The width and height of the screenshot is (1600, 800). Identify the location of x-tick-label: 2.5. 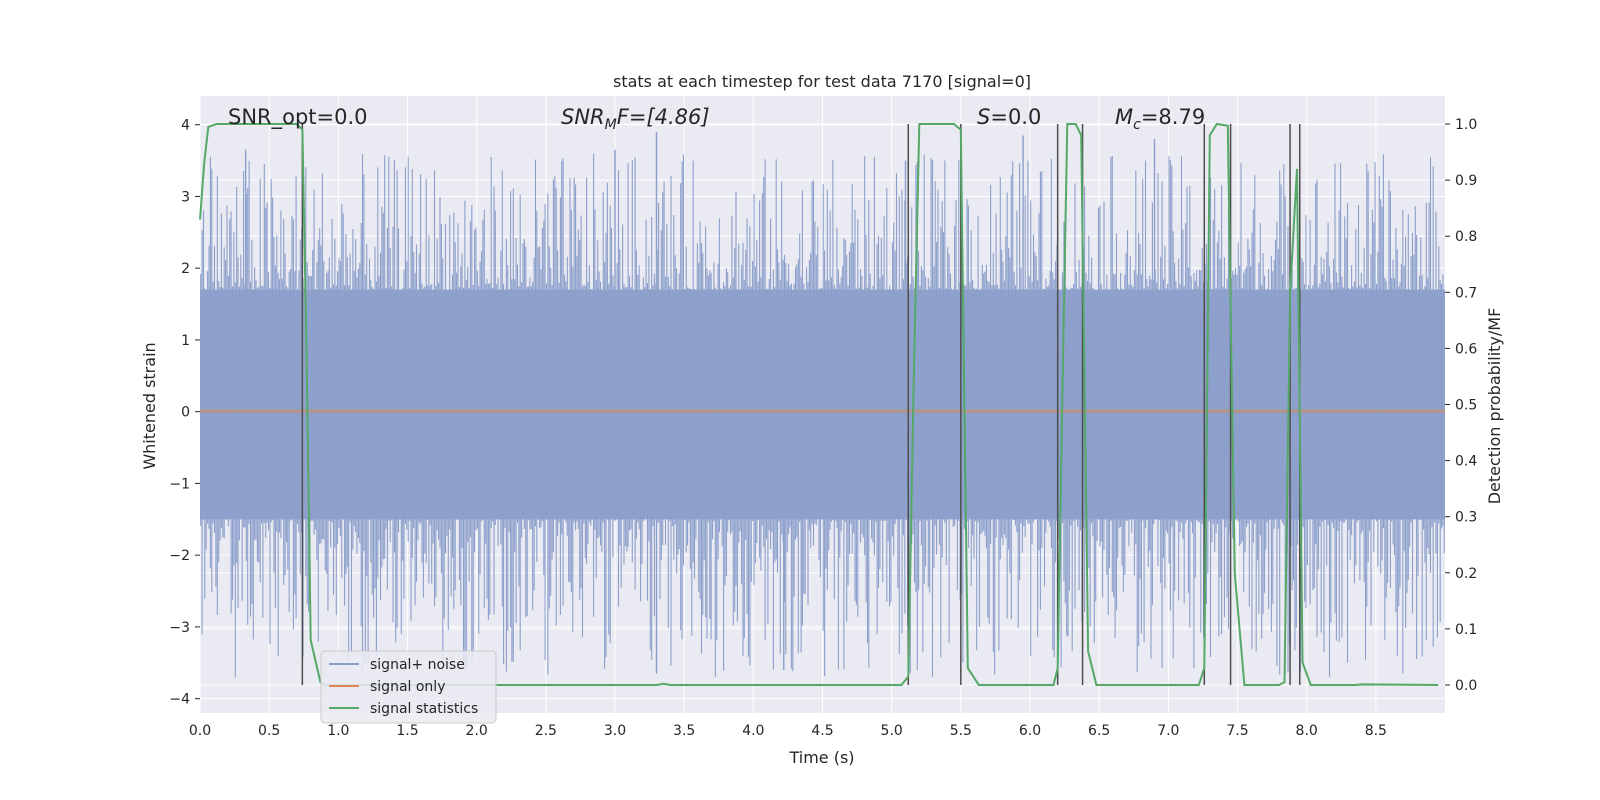
(546, 731).